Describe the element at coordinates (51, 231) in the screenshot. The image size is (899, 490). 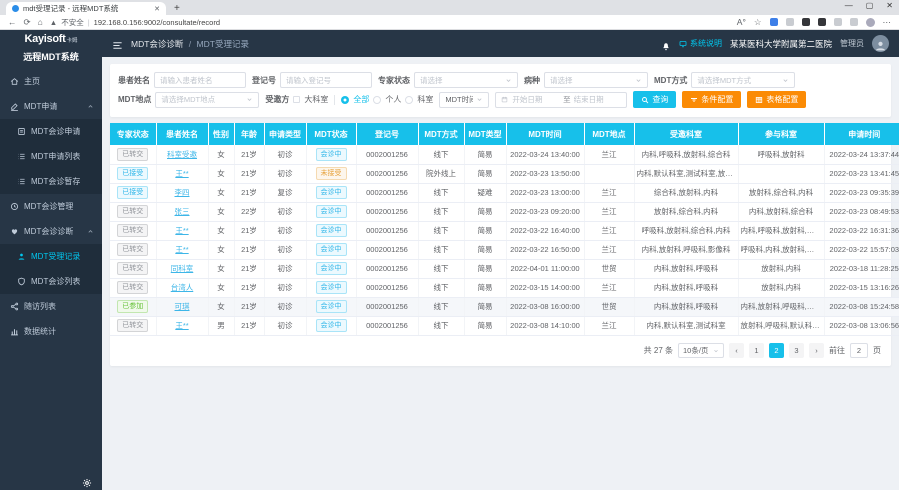
I see `sidebar-item-mdt-consult-diagnosis: MDT会诊诊断` at that location.